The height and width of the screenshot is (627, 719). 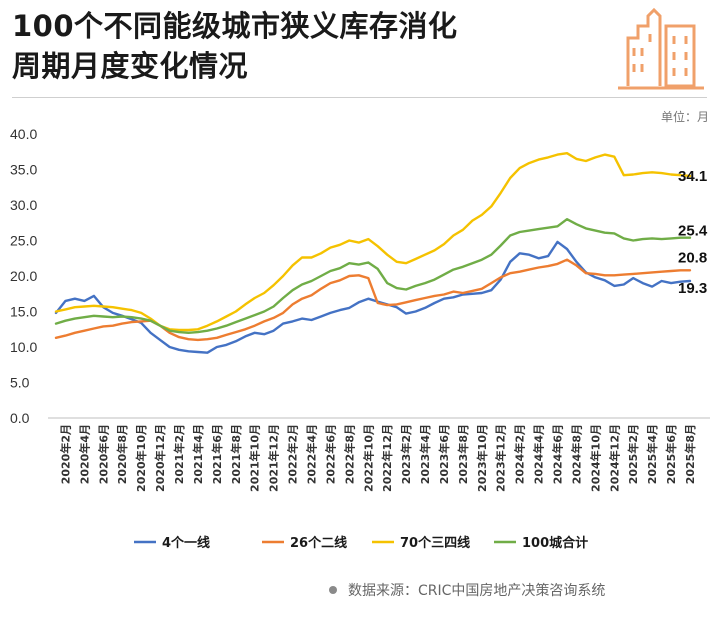 I want to click on y-tick-label: 15.0, so click(x=23, y=312).